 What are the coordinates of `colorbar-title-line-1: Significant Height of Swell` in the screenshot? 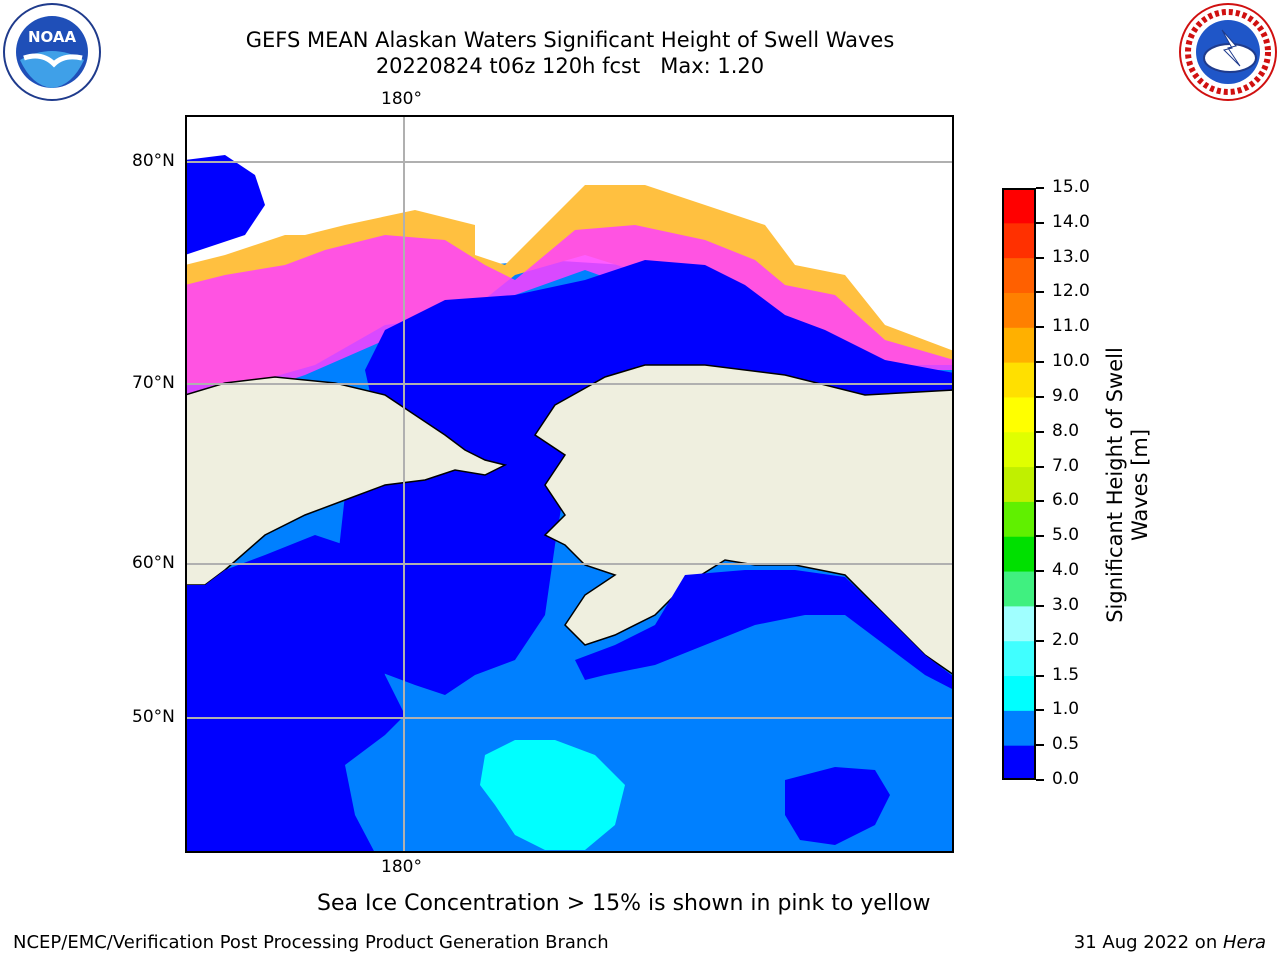 It's located at (1115, 485).